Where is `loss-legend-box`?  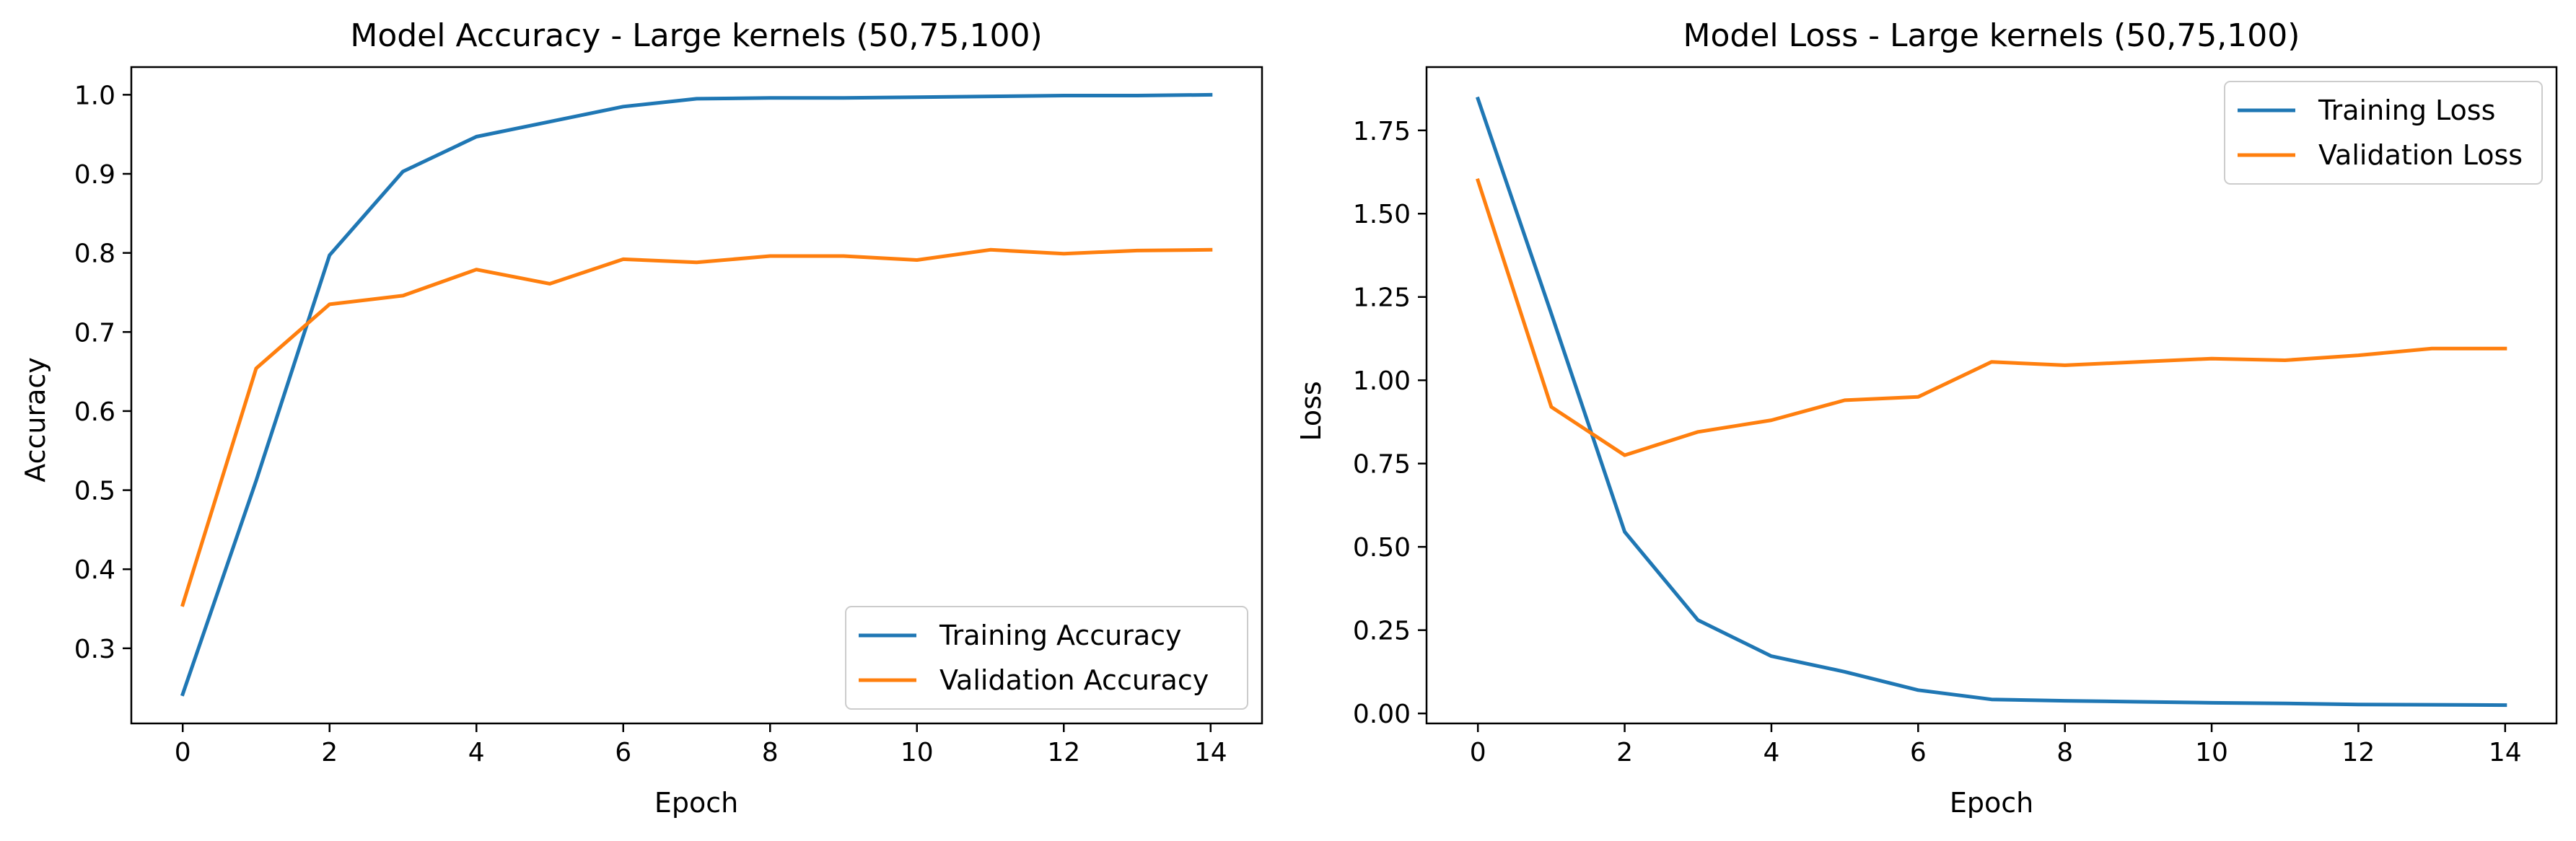
loss-legend-box is located at coordinates (2383, 133).